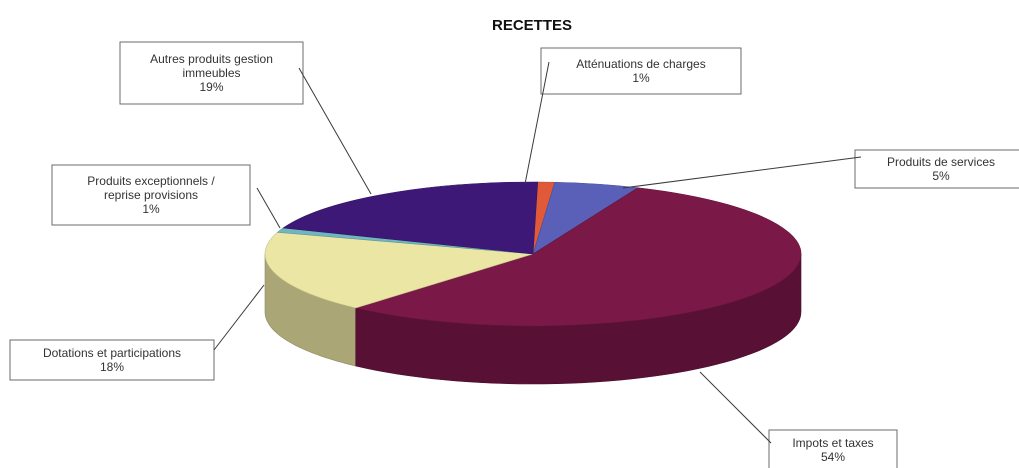 The image size is (1019, 468). Describe the element at coordinates (941, 162) in the screenshot. I see `slice-name: Produits de services` at that location.